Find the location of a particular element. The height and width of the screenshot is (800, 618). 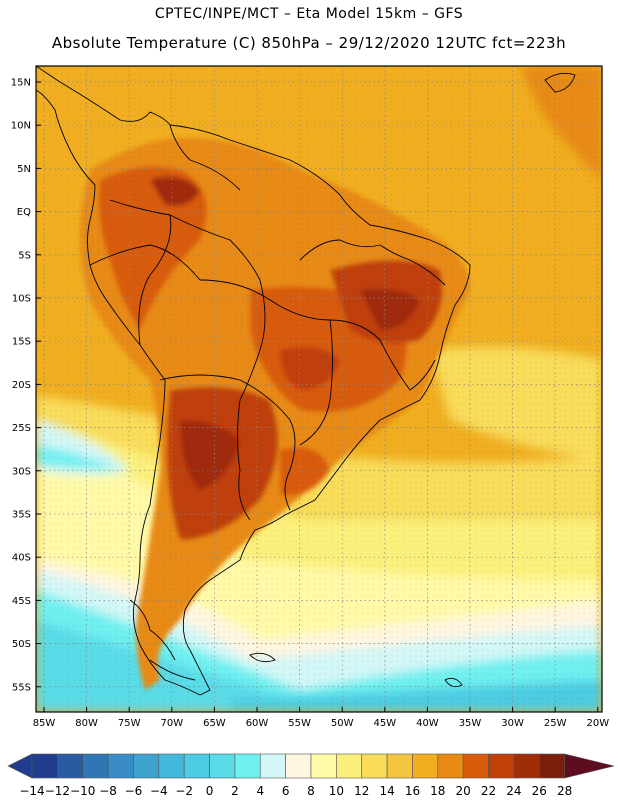

lon-label: 25W is located at coordinates (555, 723).